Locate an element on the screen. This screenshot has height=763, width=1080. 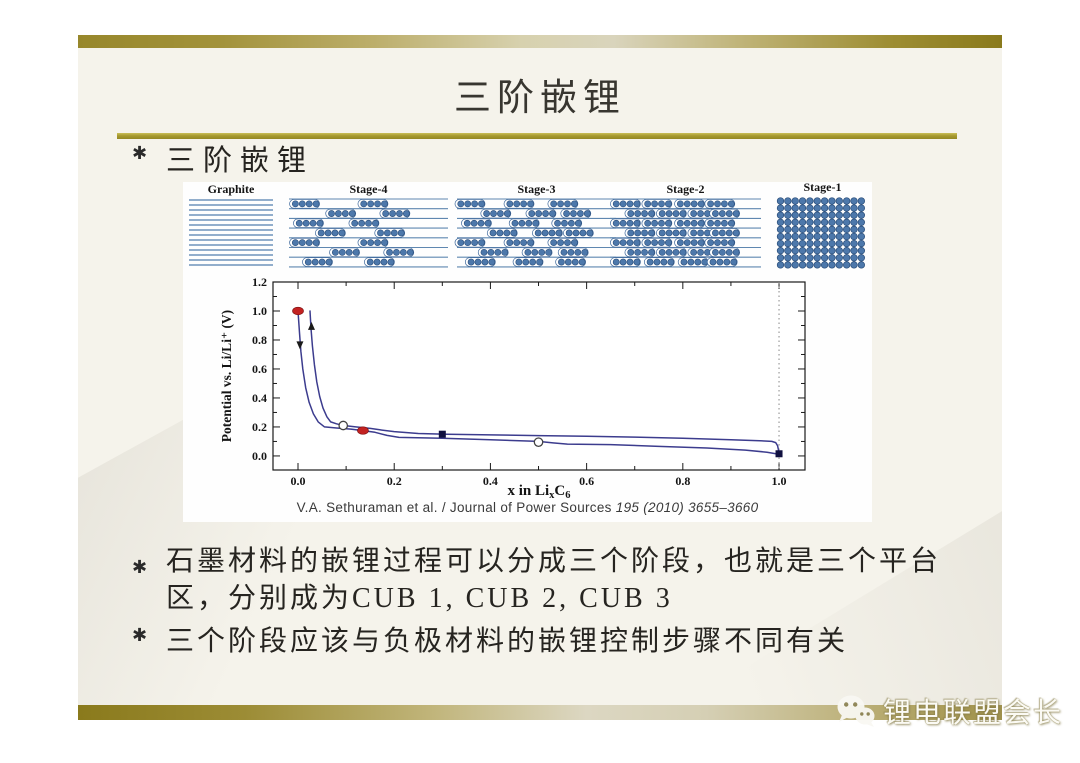
graphite-stages-diagram: Graphite Stage-4 Stage-3 Stage-2 Stage-1 is located at coordinates (527, 225).